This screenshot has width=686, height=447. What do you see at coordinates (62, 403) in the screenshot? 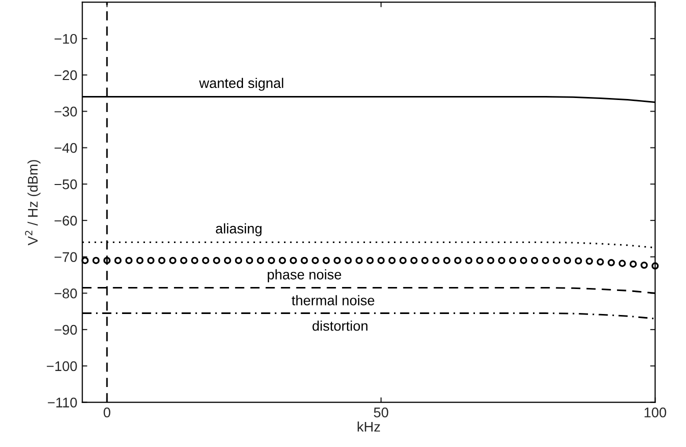
I see `y-tick-label: −110` at bounding box center [62, 403].